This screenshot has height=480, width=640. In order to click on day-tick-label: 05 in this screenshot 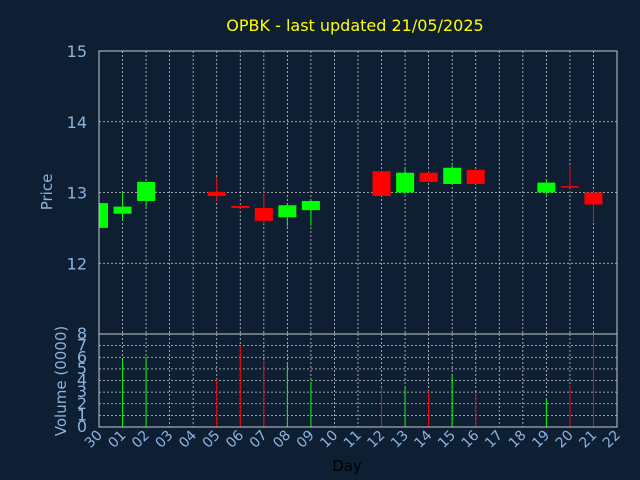, I will do `click(212, 440)`.